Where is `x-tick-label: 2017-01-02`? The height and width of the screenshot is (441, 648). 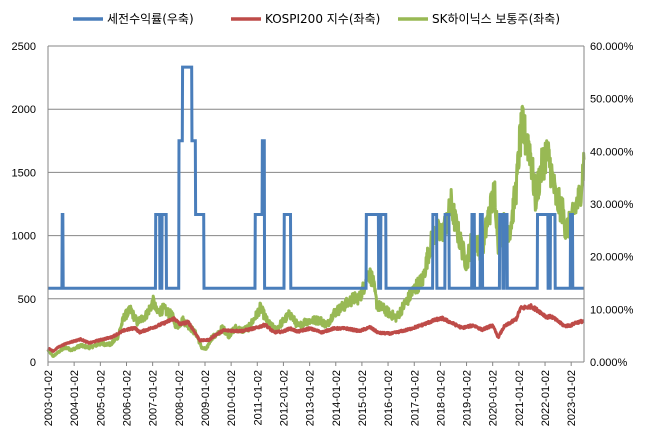 x-tick-label: 2017-01-02 is located at coordinates (415, 398).